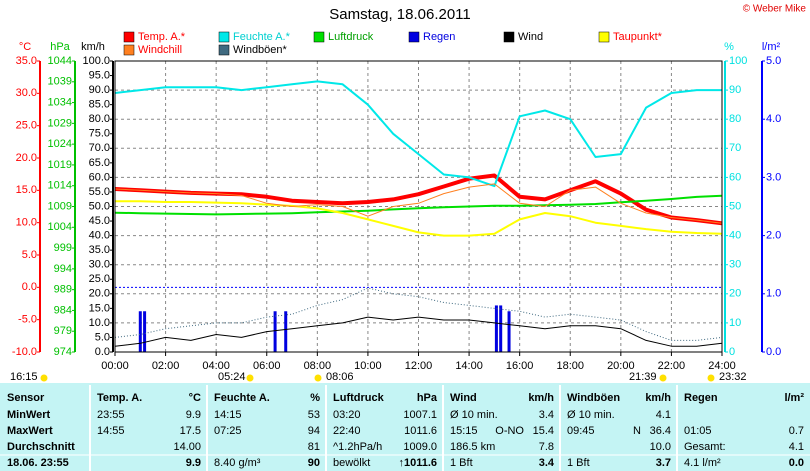 This screenshot has width=810, height=471. Describe the element at coordinates (773, 236) in the screenshot. I see `y-tick-label: 2.0` at that location.